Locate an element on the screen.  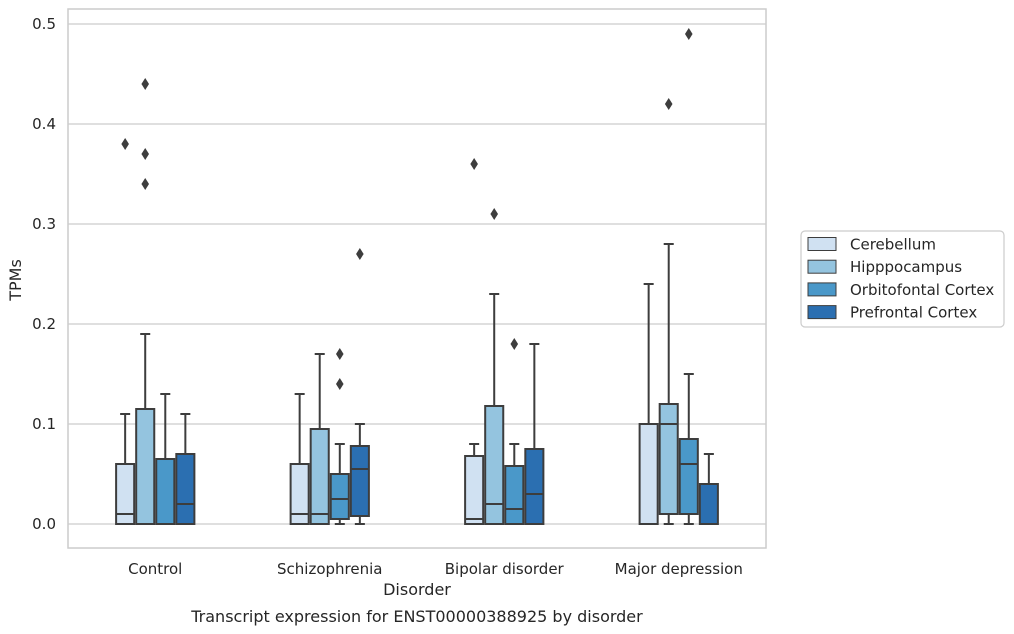
y-tick-label: 0.2 is located at coordinates (44, 324).